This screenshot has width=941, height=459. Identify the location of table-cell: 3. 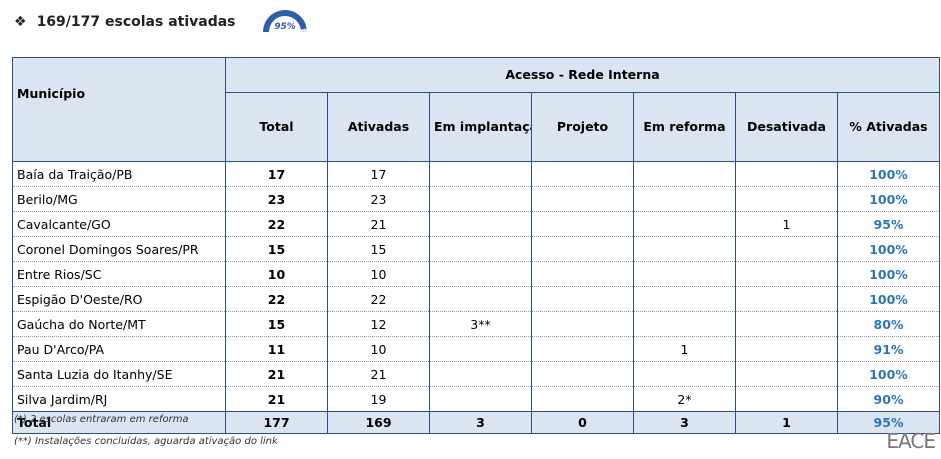
(684, 422).